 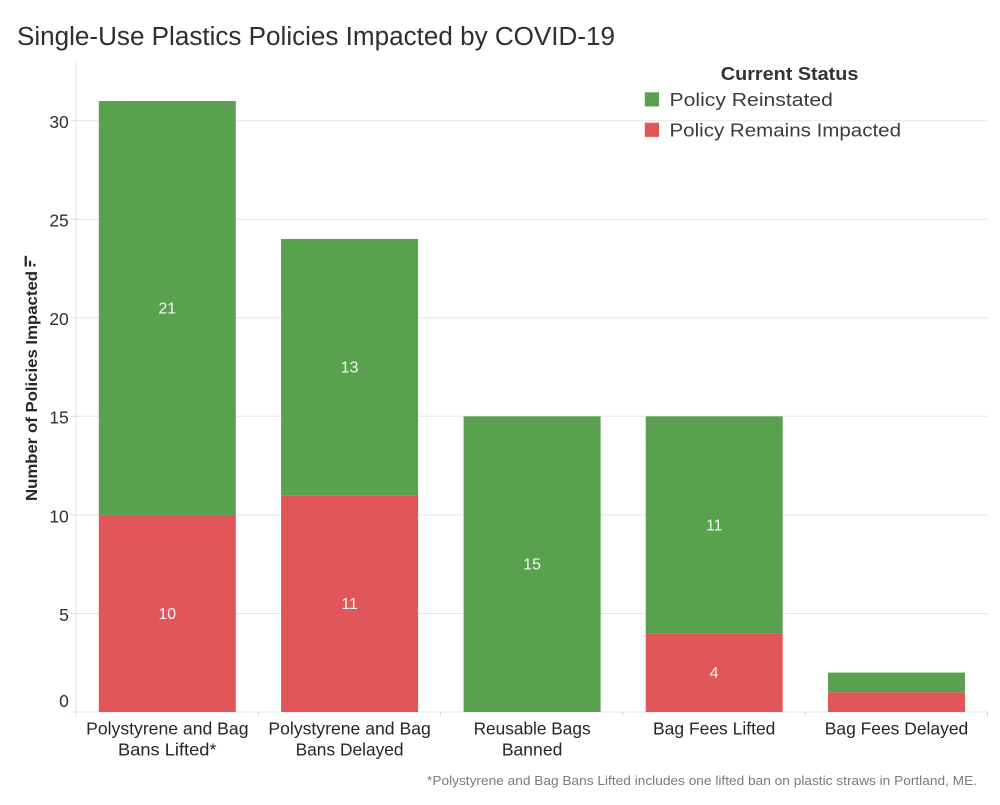 What do you see at coordinates (59, 319) in the screenshot?
I see `svg-text: 20` at bounding box center [59, 319].